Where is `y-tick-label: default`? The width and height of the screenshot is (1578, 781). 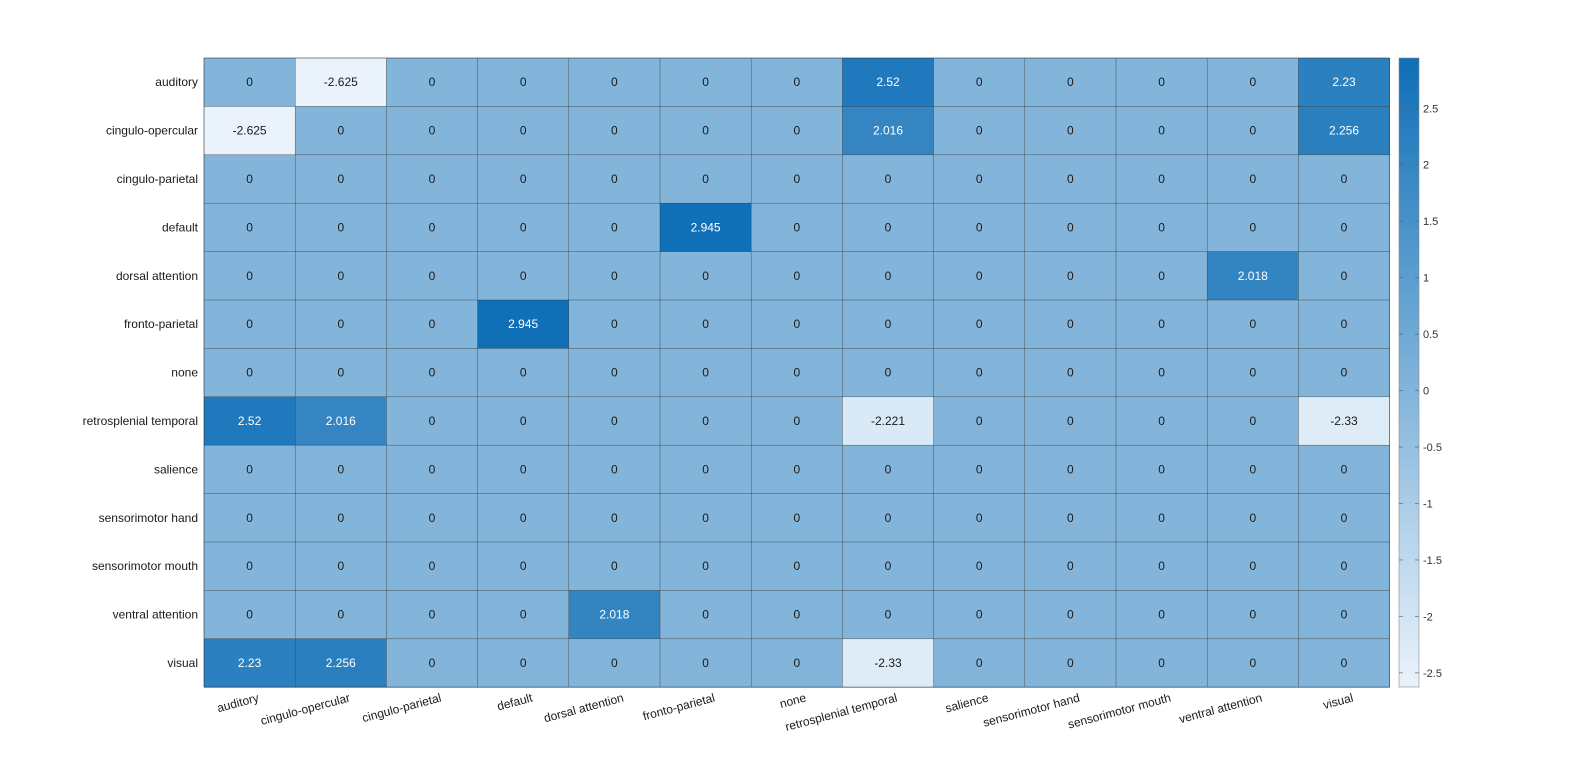 y-tick-label: default is located at coordinates (180, 227).